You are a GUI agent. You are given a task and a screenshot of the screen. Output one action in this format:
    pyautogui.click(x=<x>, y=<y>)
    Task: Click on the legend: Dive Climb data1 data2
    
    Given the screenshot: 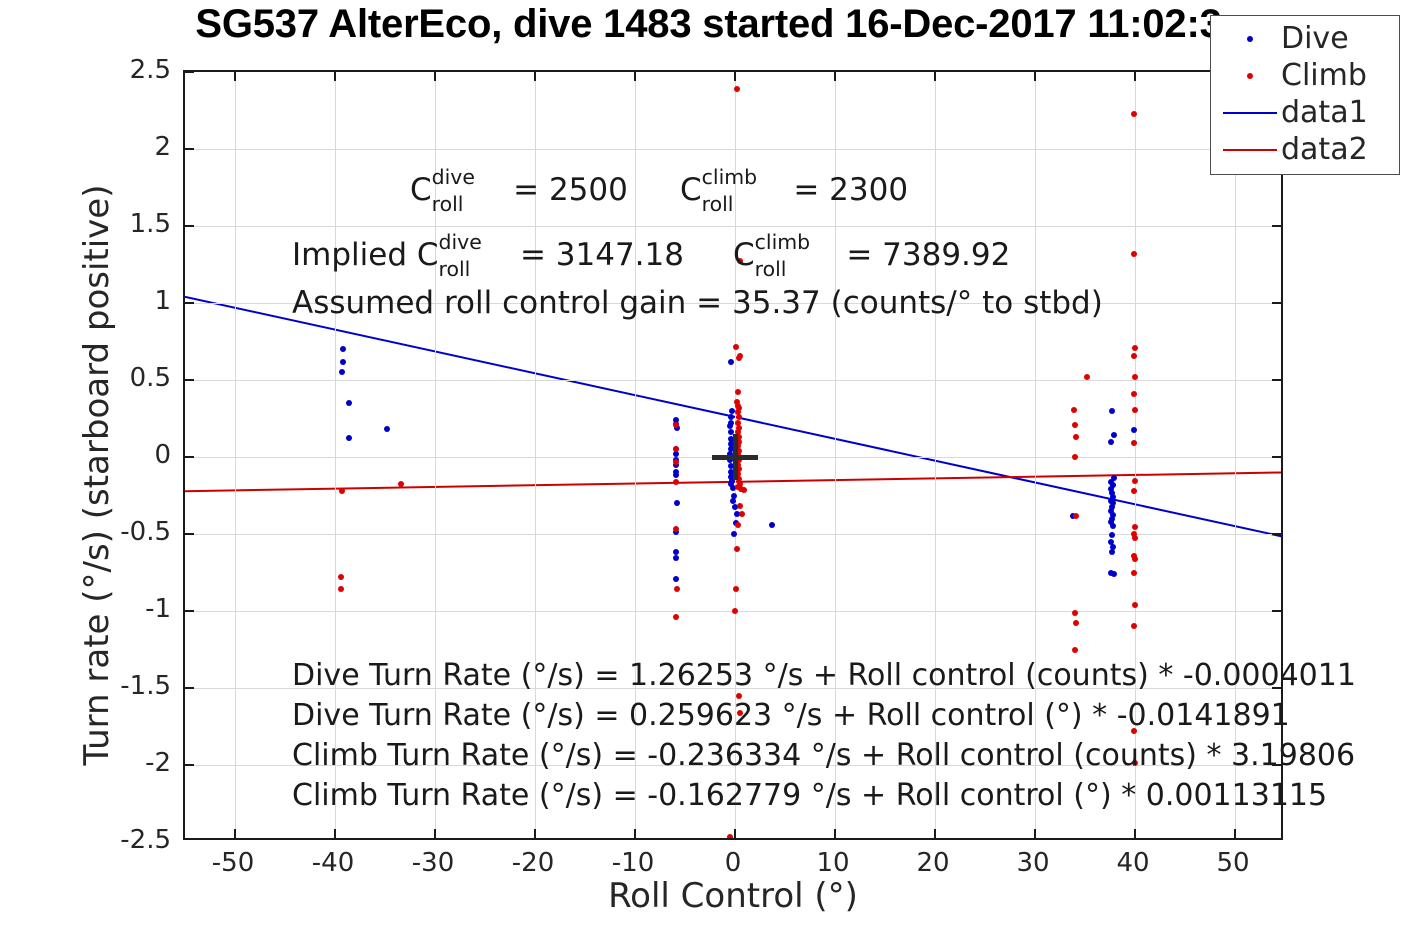 What is the action you would take?
    pyautogui.click(x=1305, y=95)
    